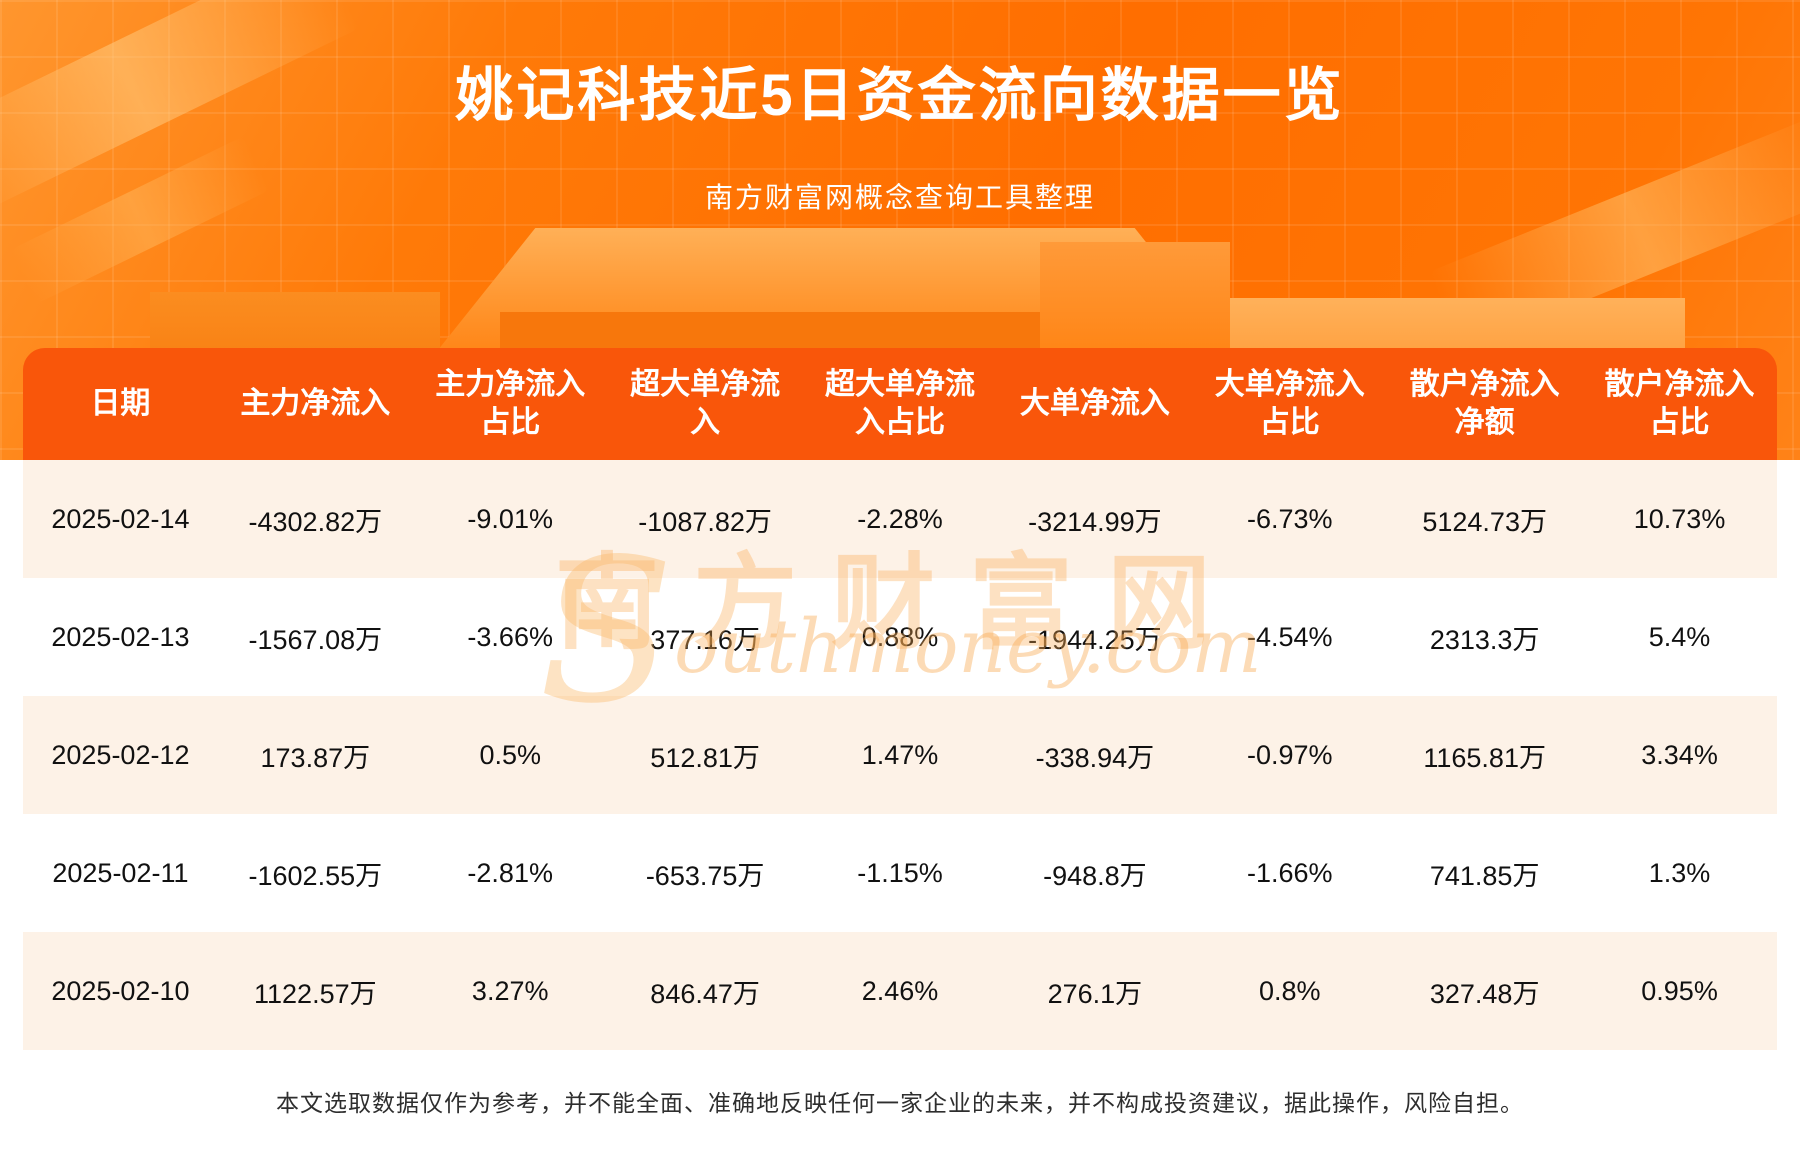 The width and height of the screenshot is (1800, 1150). I want to click on table-cell: 2313.3万, so click(1484, 639).